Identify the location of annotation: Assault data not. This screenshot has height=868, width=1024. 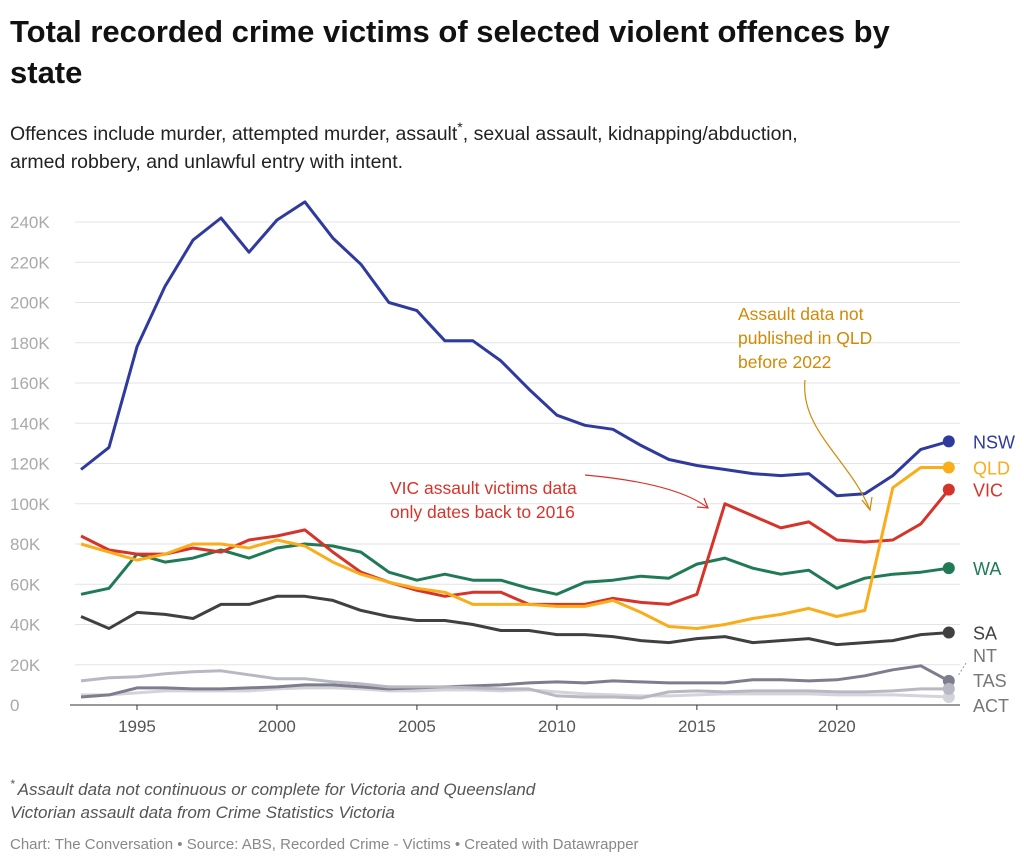
(801, 314).